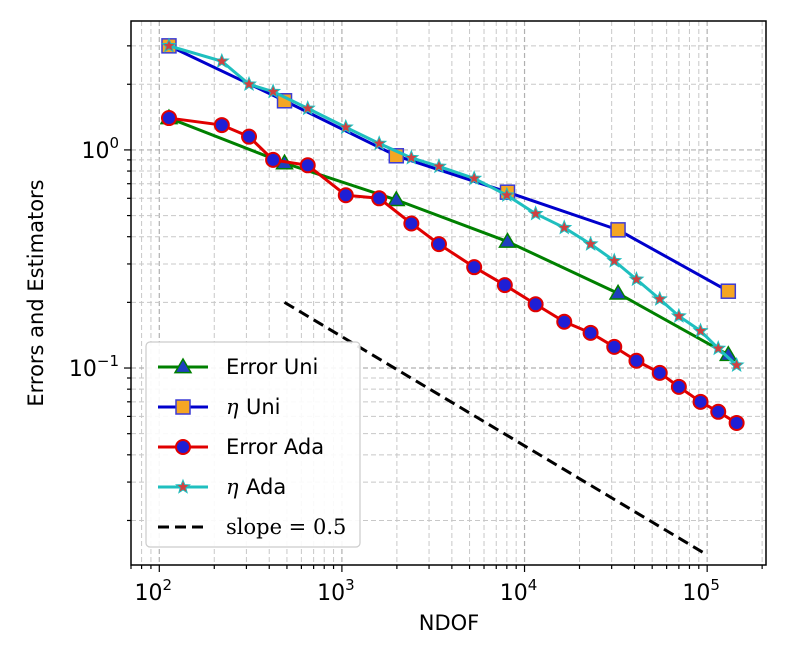 This screenshot has height=661, width=793. I want to click on legend-item-1: η Uni, so click(219, 407).